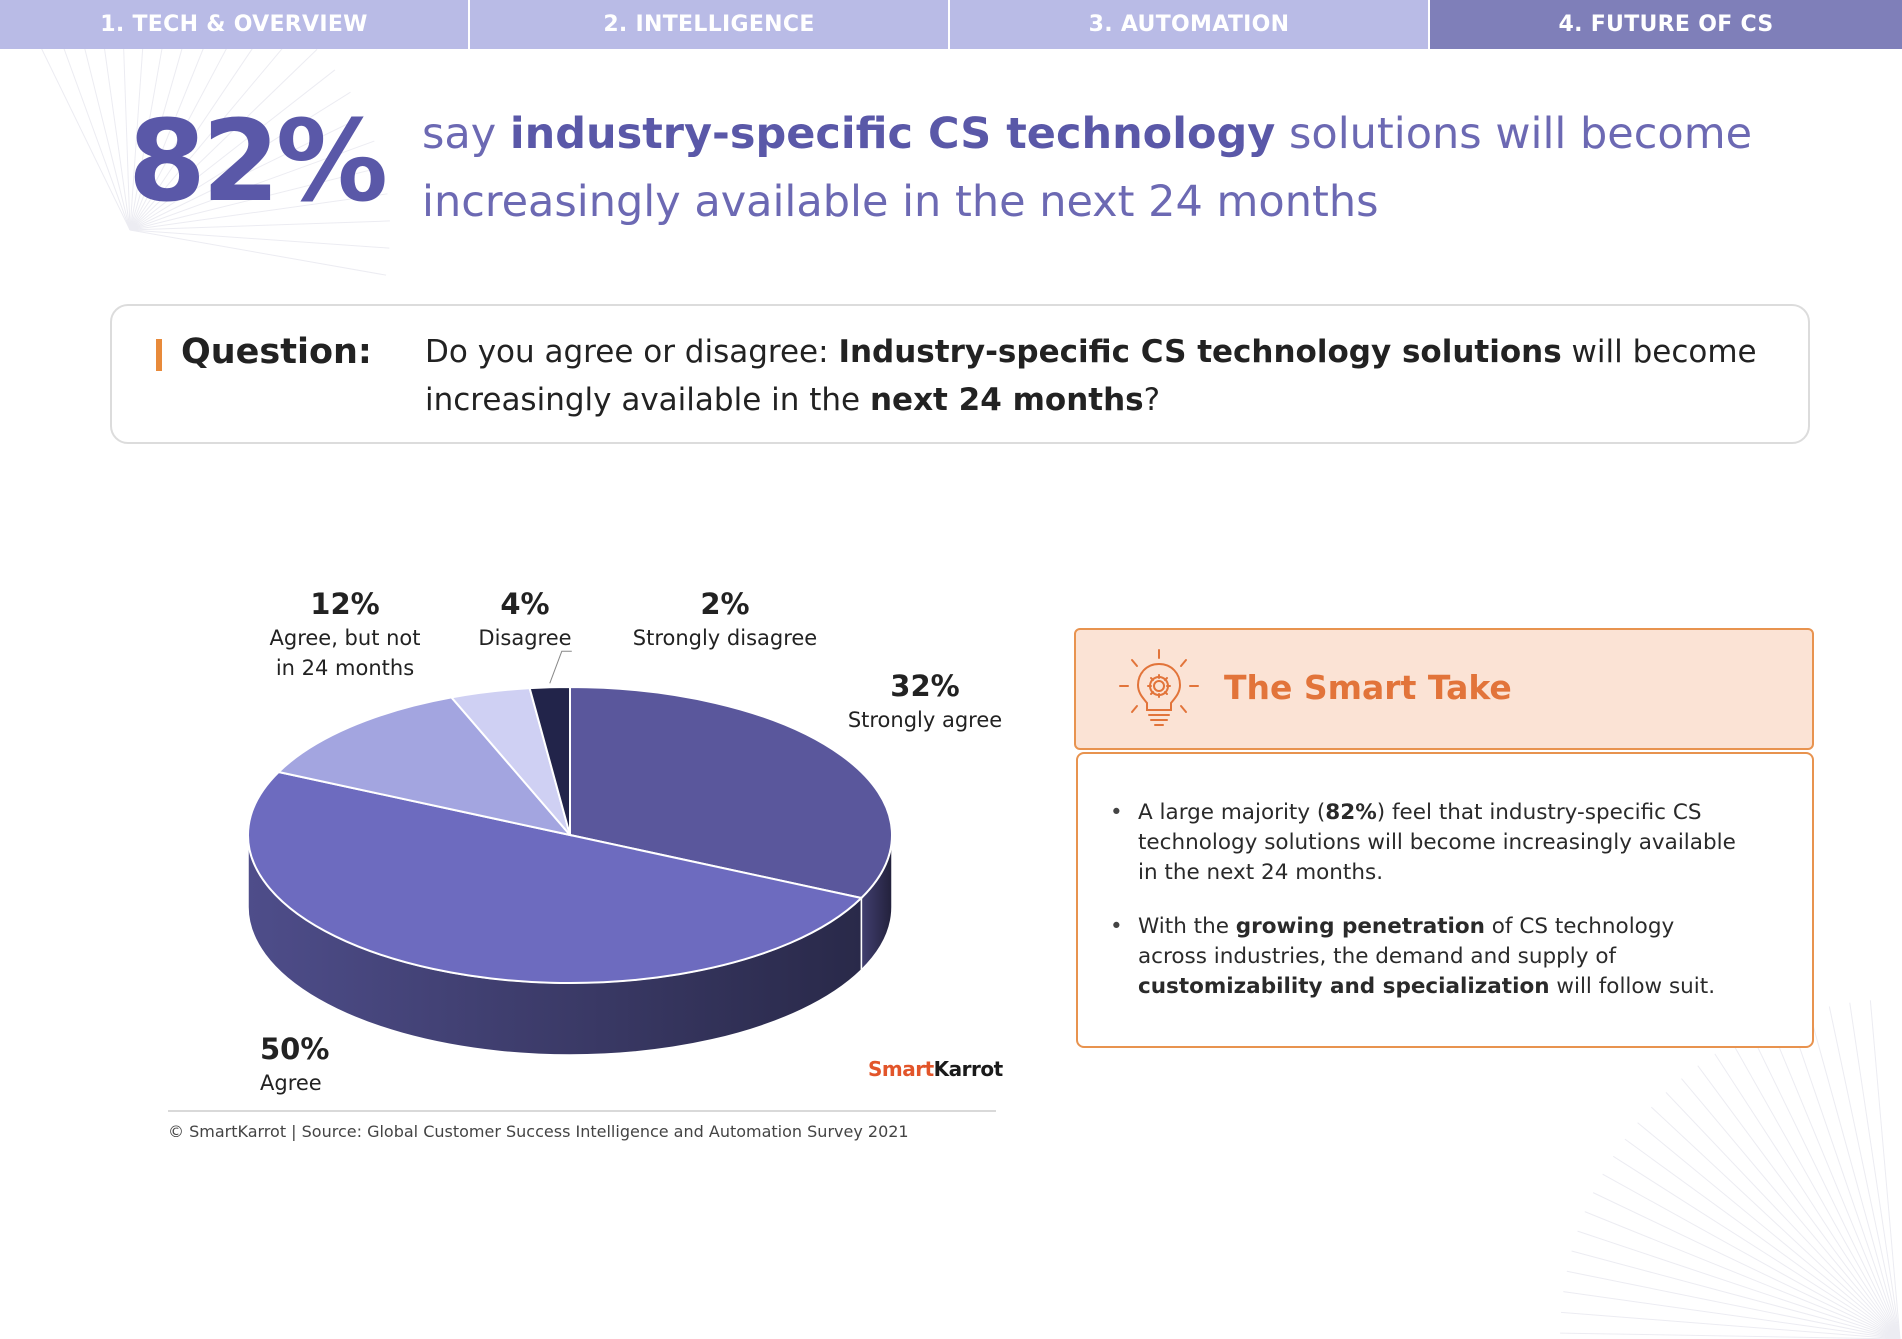 The height and width of the screenshot is (1339, 1902). I want to click on smartkarrot-logo: SmartKarrot, so click(935, 1069).